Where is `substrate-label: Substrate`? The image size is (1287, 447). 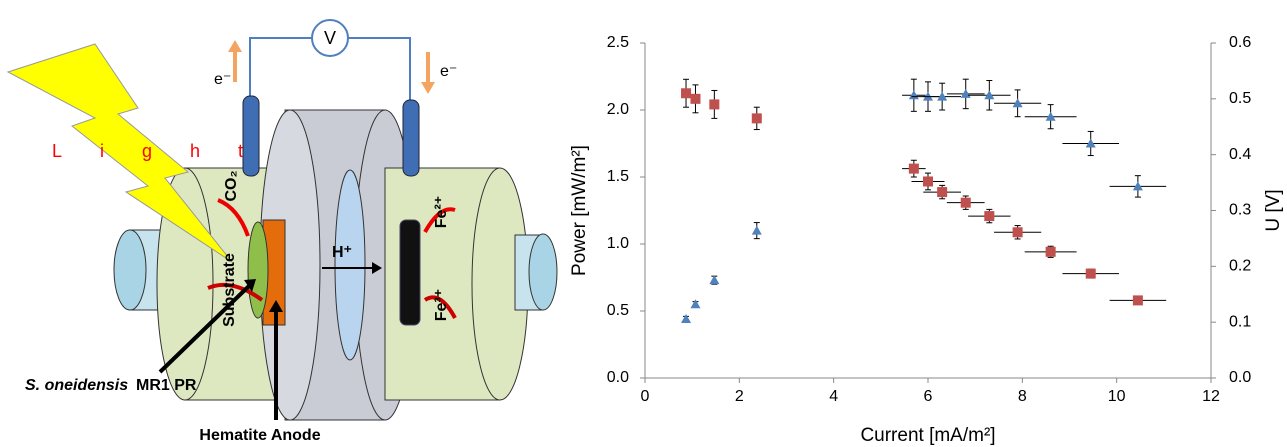
substrate-label: Substrate is located at coordinates (229, 290).